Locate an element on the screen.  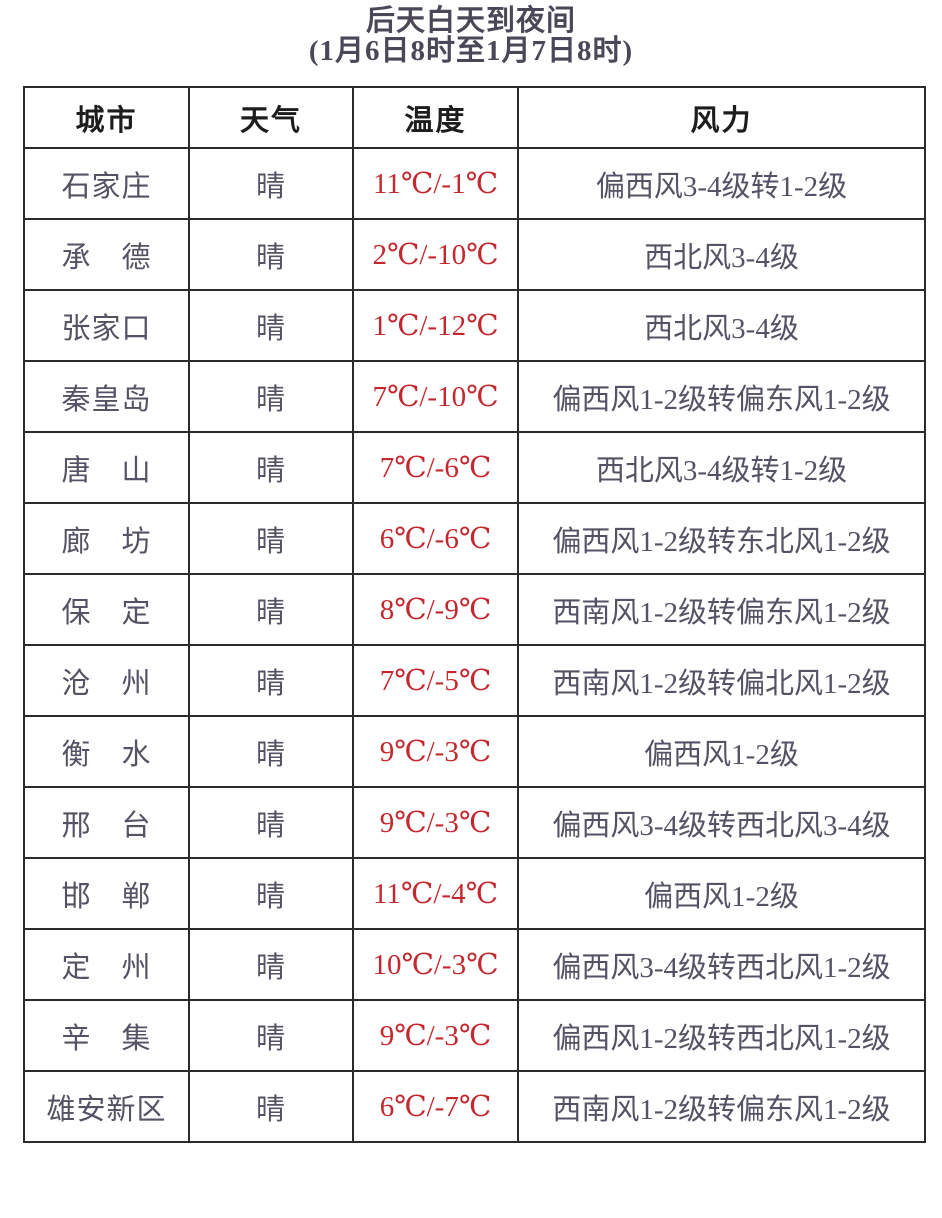
table-header-row: 城市 天气 温度 风力 is located at coordinates (474, 117).